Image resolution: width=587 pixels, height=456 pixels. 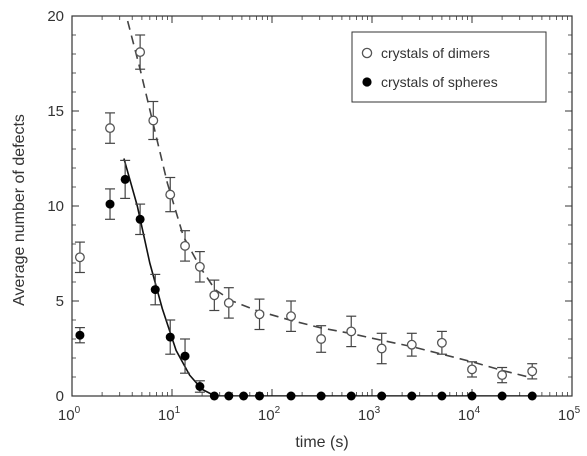 I want to click on y-tick-label: 0, so click(x=60, y=396).